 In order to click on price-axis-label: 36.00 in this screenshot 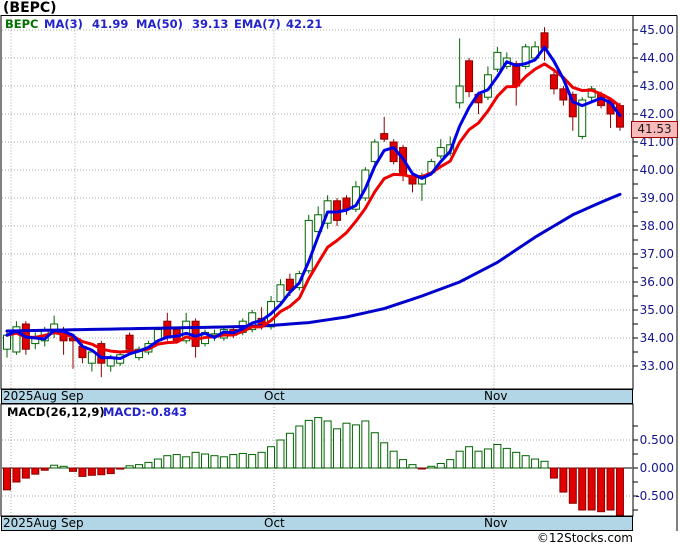, I will do `click(656, 282)`.